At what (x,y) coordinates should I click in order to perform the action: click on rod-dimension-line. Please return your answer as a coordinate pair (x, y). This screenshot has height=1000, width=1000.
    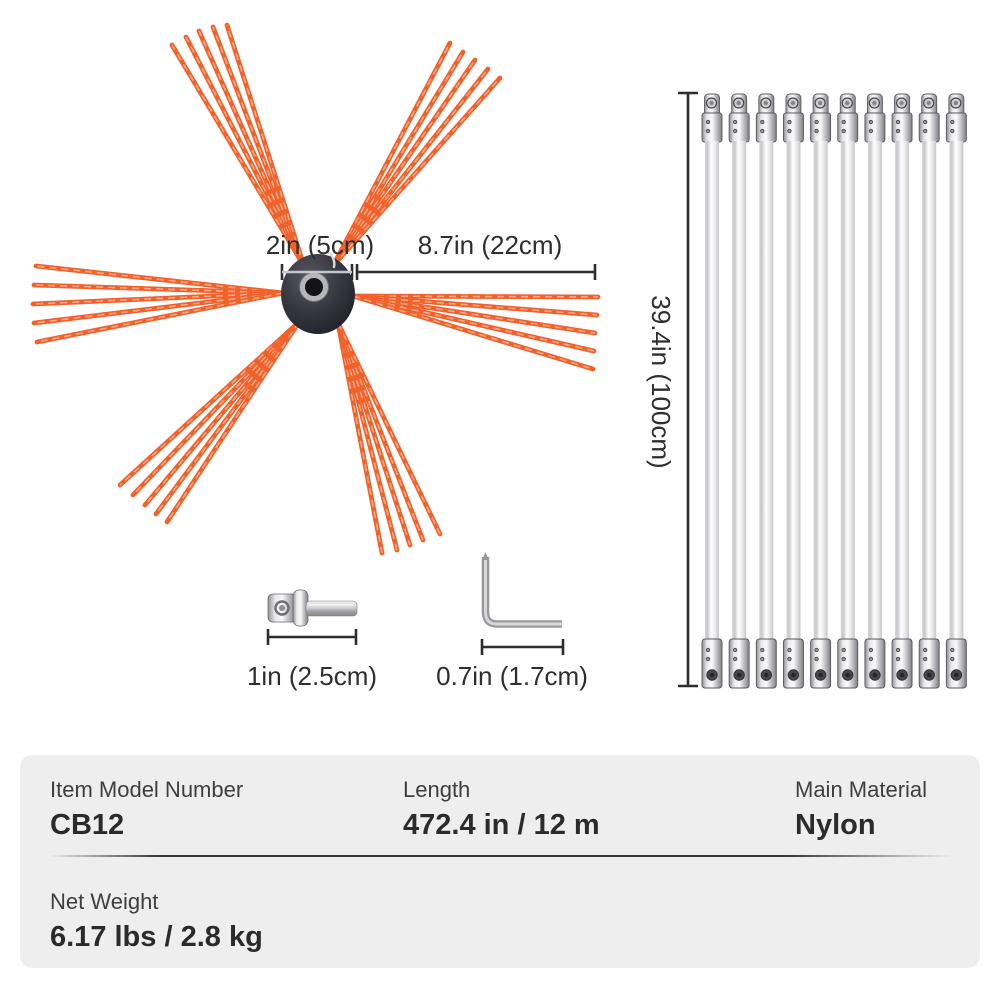
    Looking at the image, I should click on (688, 389).